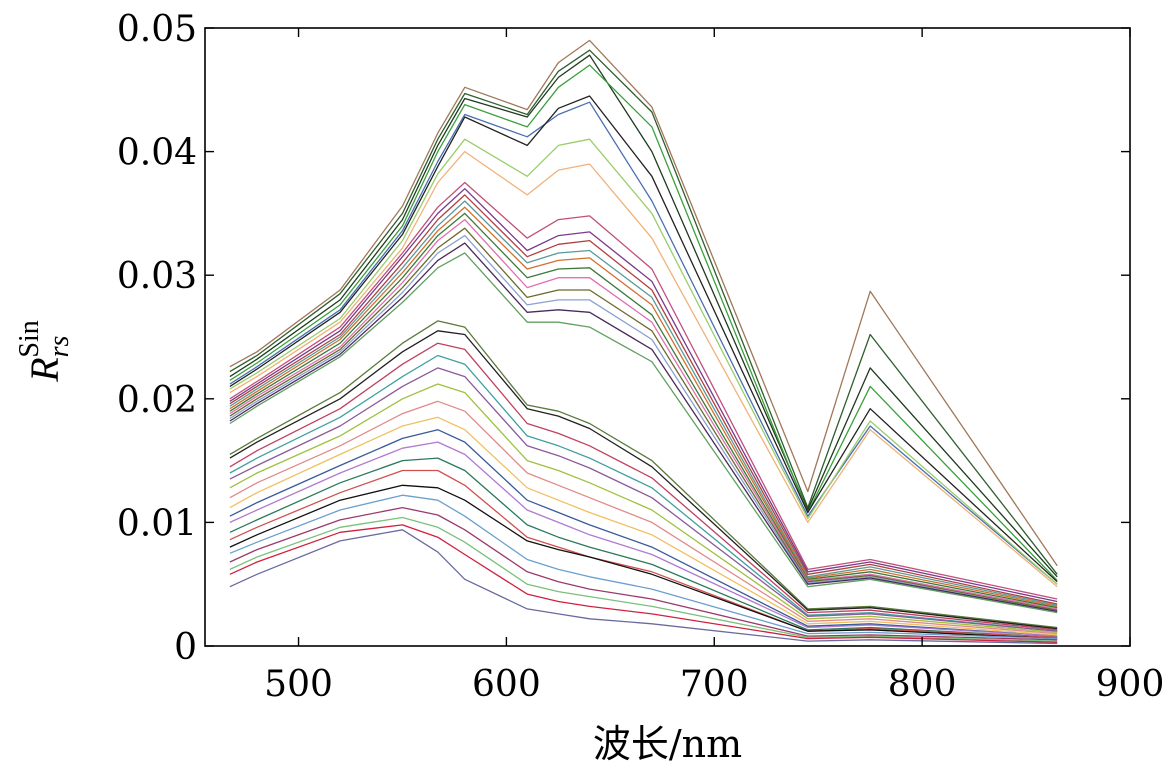 The height and width of the screenshot is (768, 1173). I want to click on y-tick-label: 0.05, so click(157, 29).